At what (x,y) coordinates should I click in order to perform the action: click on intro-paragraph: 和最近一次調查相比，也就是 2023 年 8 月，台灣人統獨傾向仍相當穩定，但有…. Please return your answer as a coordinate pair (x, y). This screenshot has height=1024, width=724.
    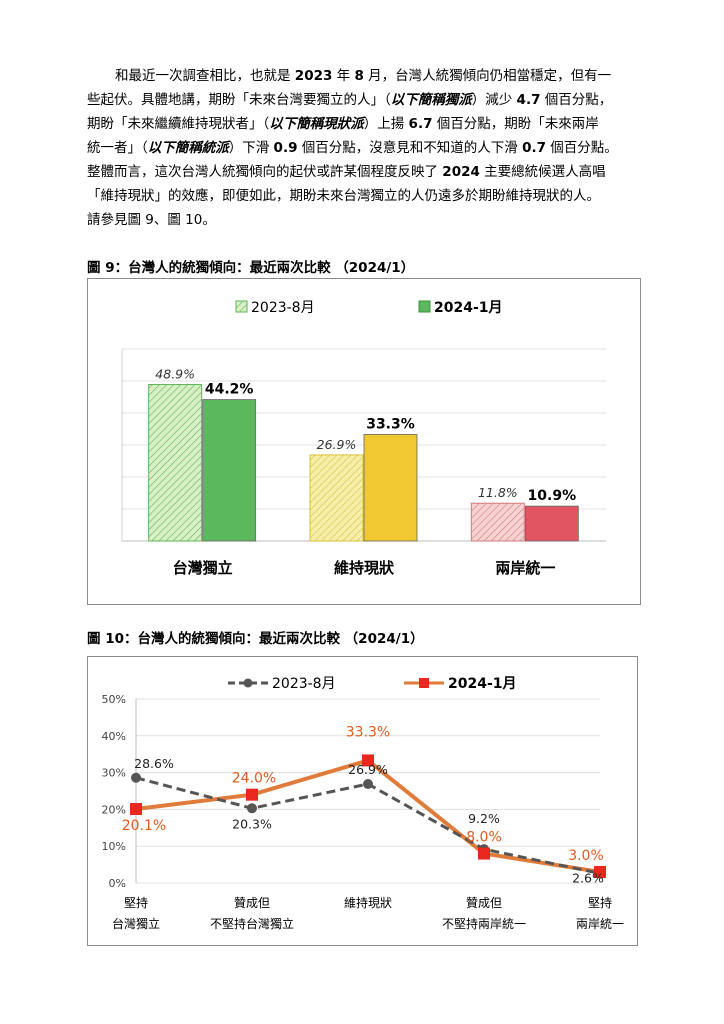
    Looking at the image, I should click on (367, 148).